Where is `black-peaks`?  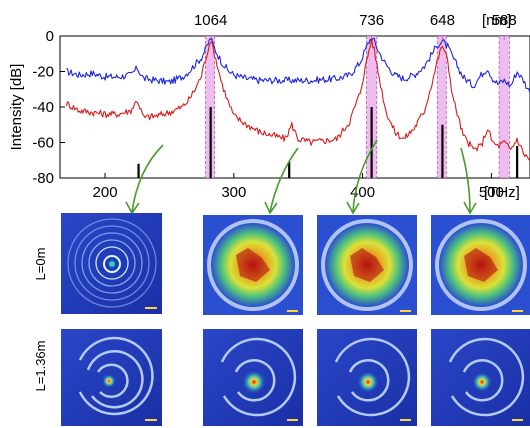 black-peaks is located at coordinates (328, 142).